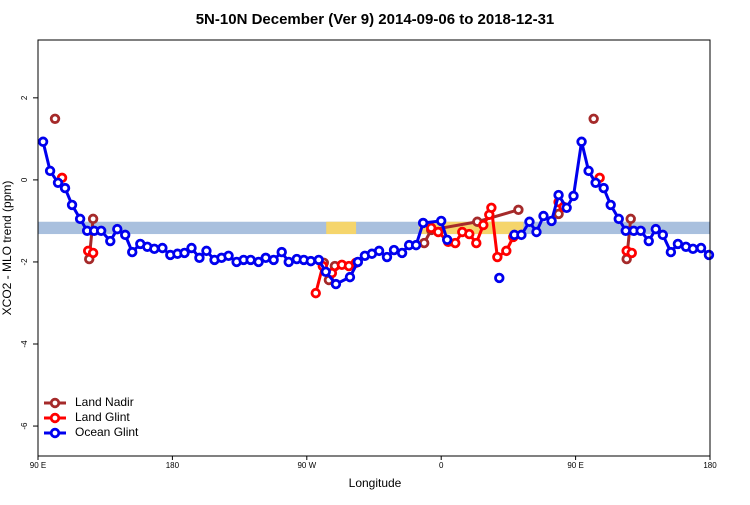  I want to click on x-tick-label: 90 W, so click(306, 465).